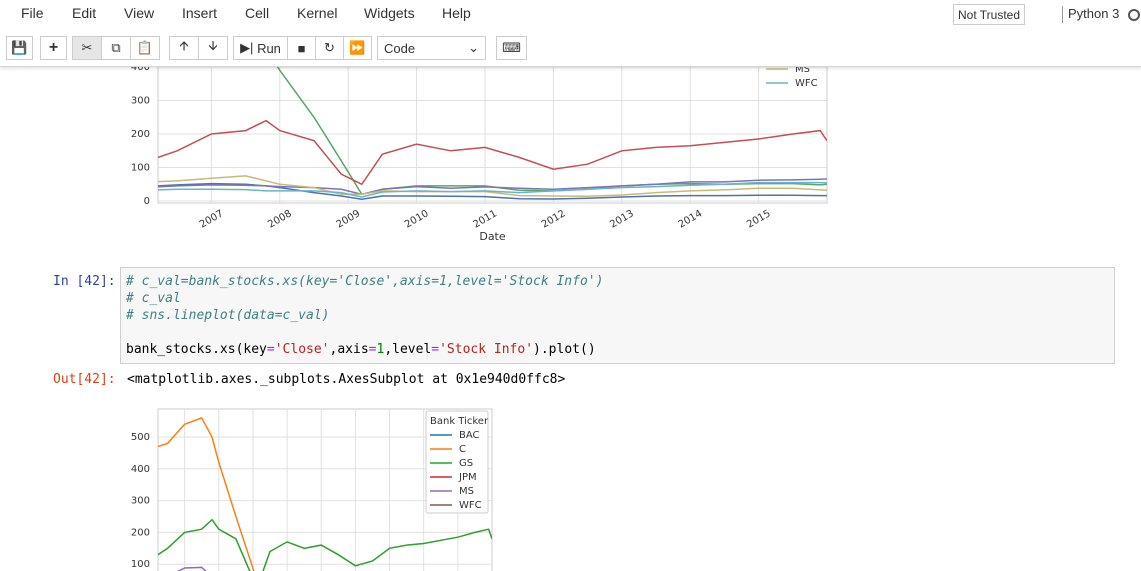 The image size is (1141, 571). What do you see at coordinates (349, 349) in the screenshot?
I see `code-token: ,axis` at bounding box center [349, 349].